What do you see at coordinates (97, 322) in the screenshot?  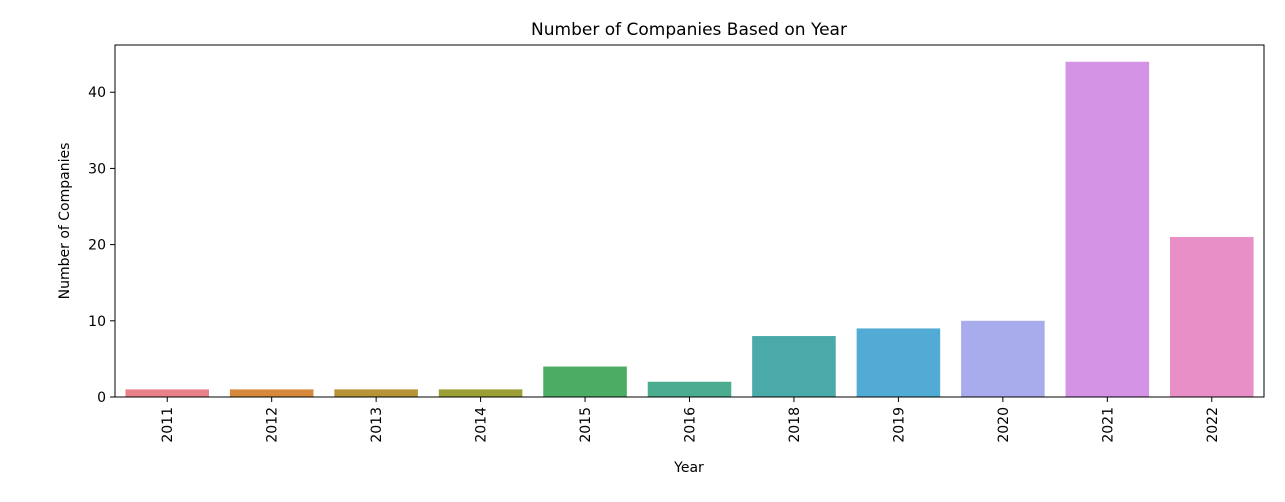 I see `y-tick-label-10: 10` at bounding box center [97, 322].